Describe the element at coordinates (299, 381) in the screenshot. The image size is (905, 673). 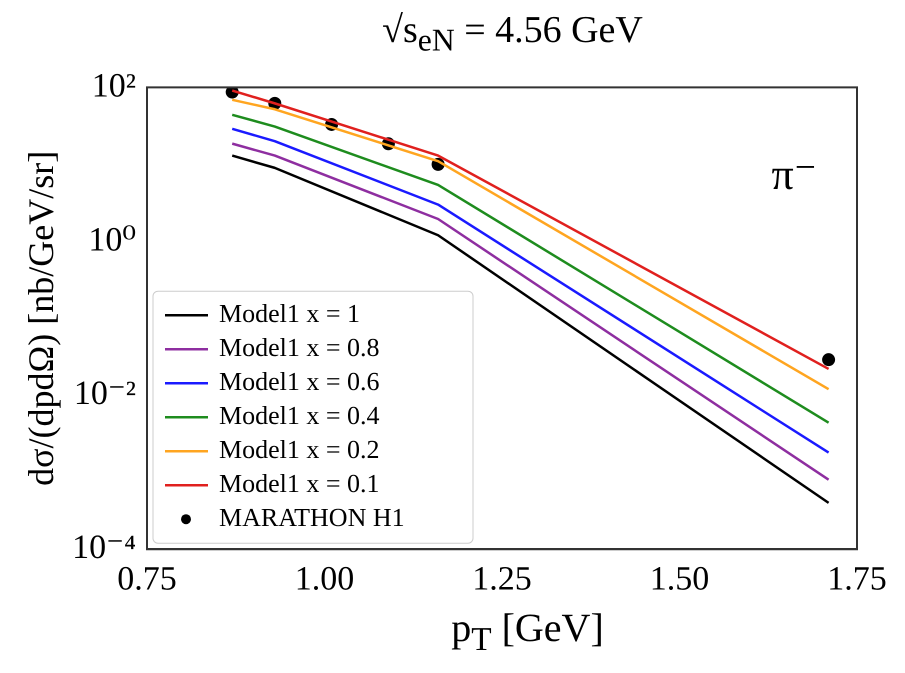
I see `legend-label: Model1 x = 0.6` at that location.